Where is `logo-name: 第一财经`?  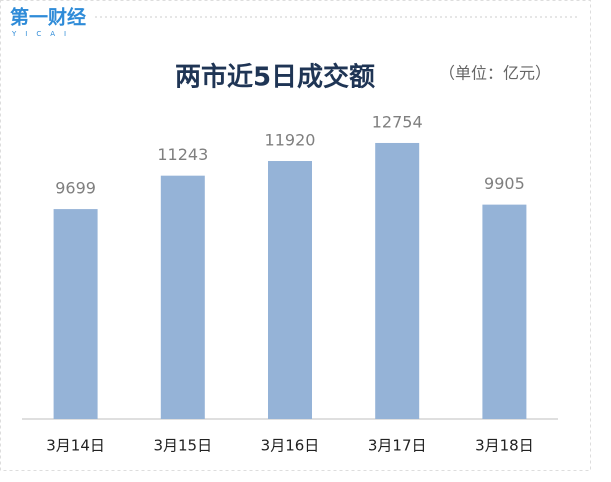 logo-name: 第一财经 is located at coordinates (48, 17).